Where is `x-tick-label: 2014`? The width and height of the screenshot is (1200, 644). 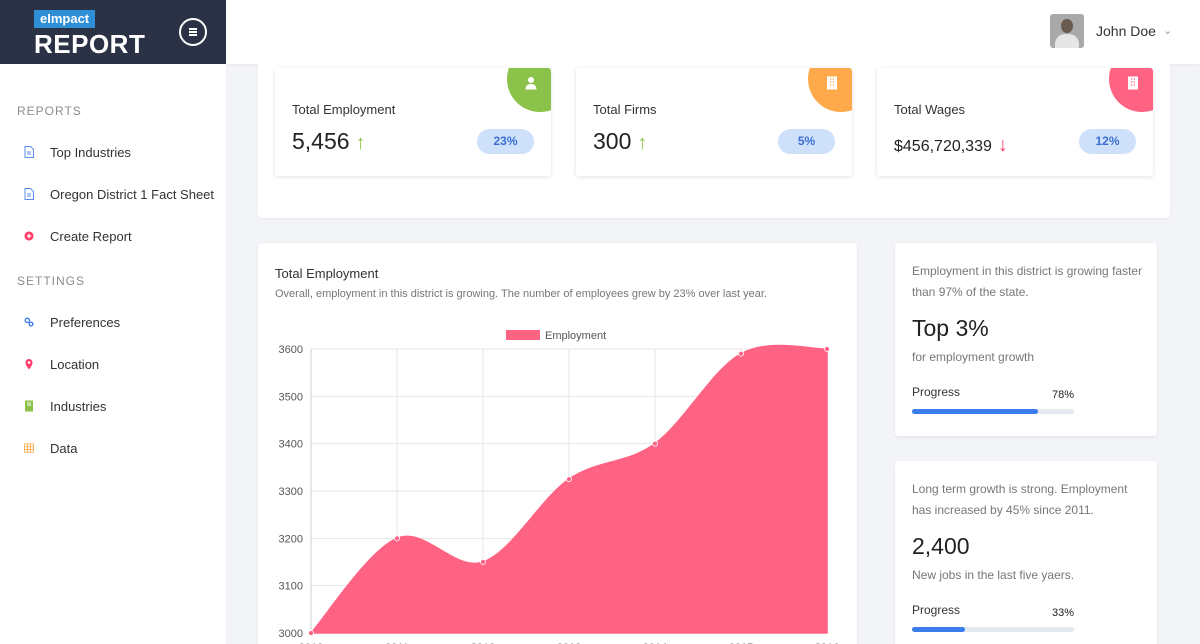
x-tick-label: 2014 is located at coordinates (655, 643).